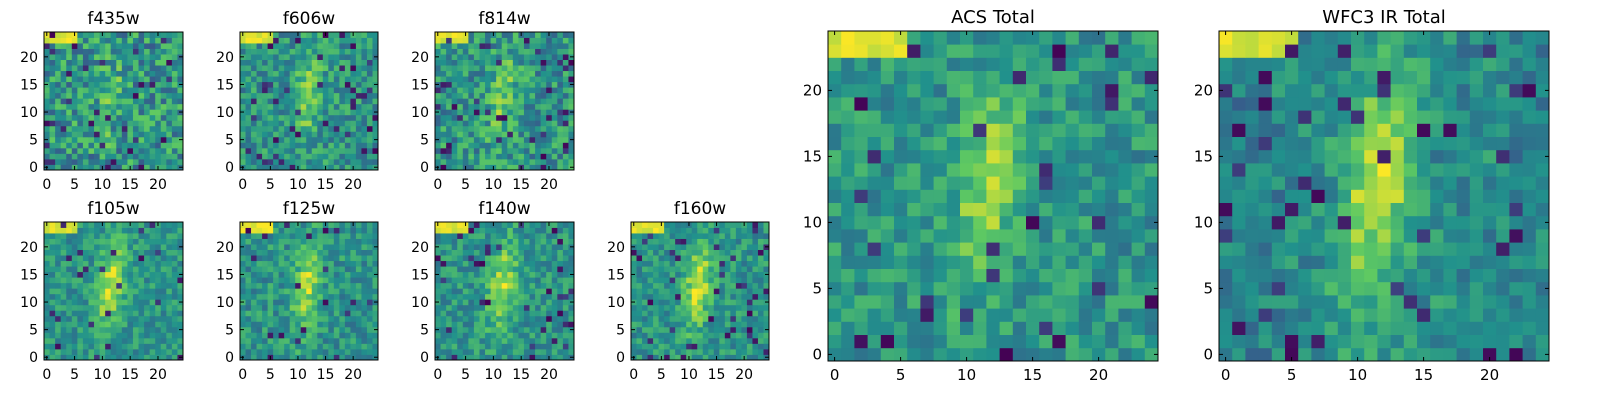 The width and height of the screenshot is (1600, 404). What do you see at coordinates (298, 375) in the screenshot?
I see `x-tick-label: 10` at bounding box center [298, 375].